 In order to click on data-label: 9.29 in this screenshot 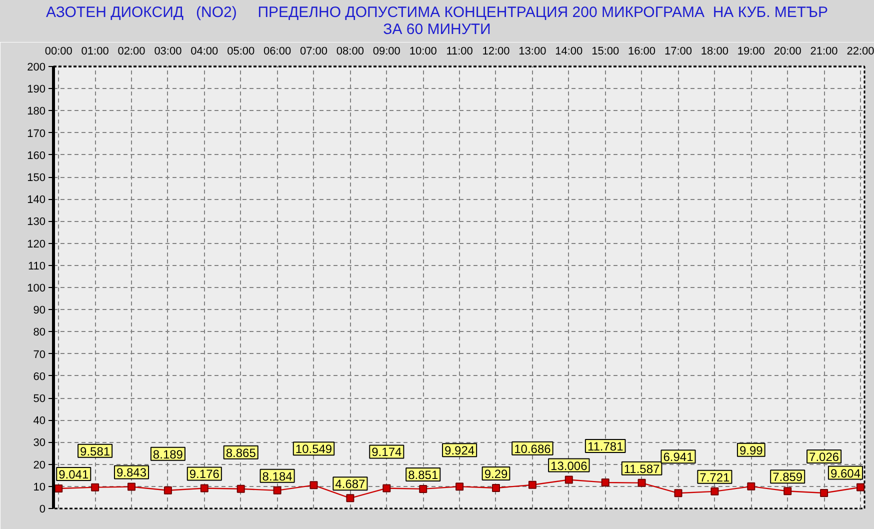, I will do `click(496, 473)`.